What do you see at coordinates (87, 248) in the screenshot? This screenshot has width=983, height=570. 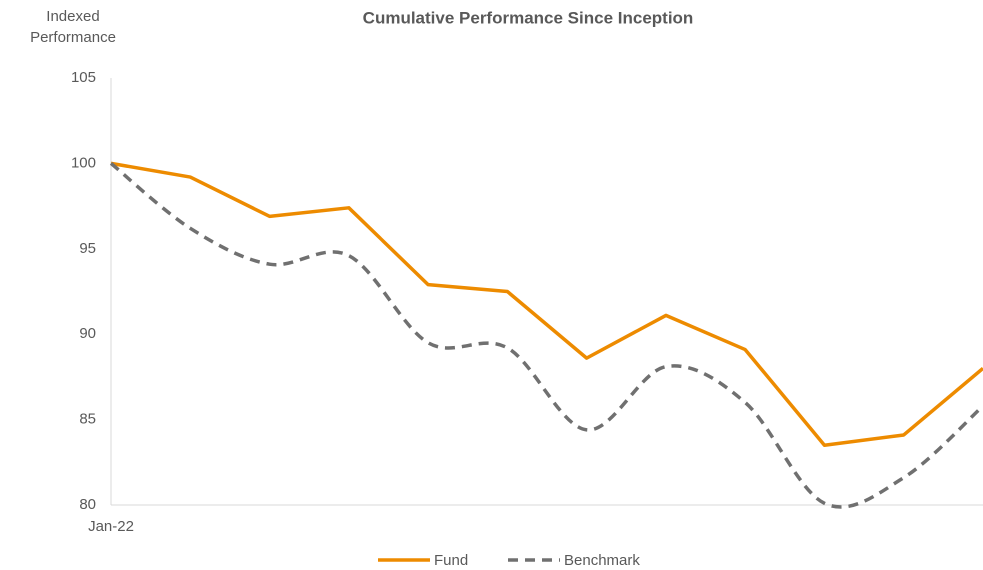 I see `y-tick-label: 95` at bounding box center [87, 248].